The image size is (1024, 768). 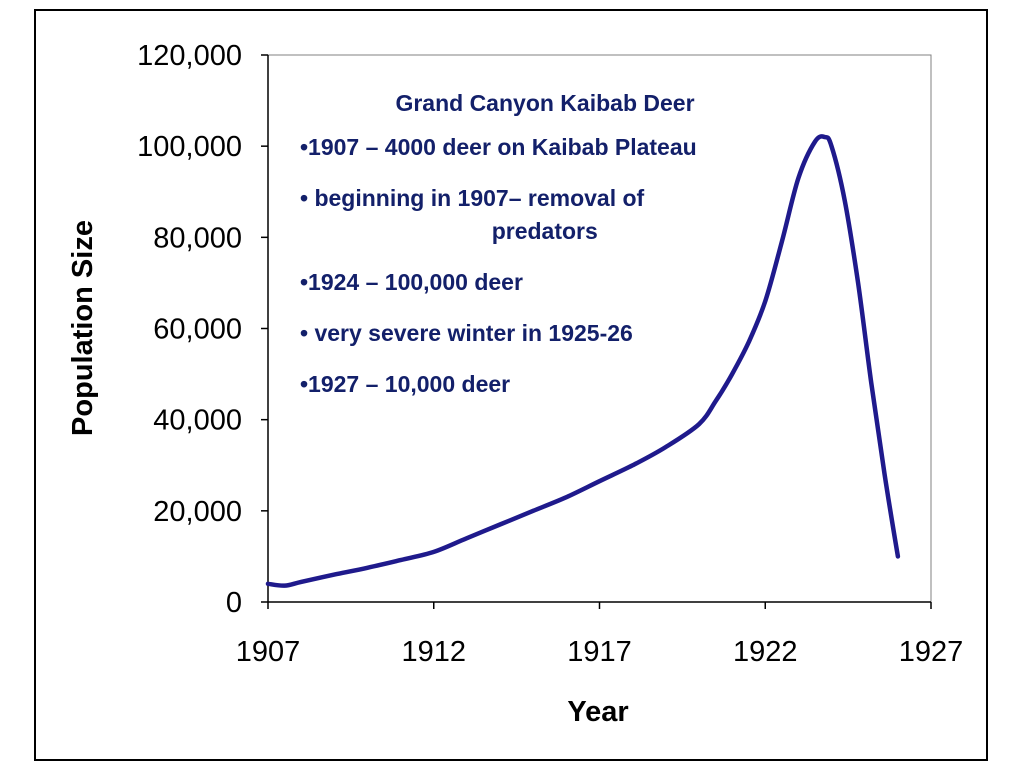 What do you see at coordinates (189, 147) in the screenshot?
I see `y-tick-label: 100,000` at bounding box center [189, 147].